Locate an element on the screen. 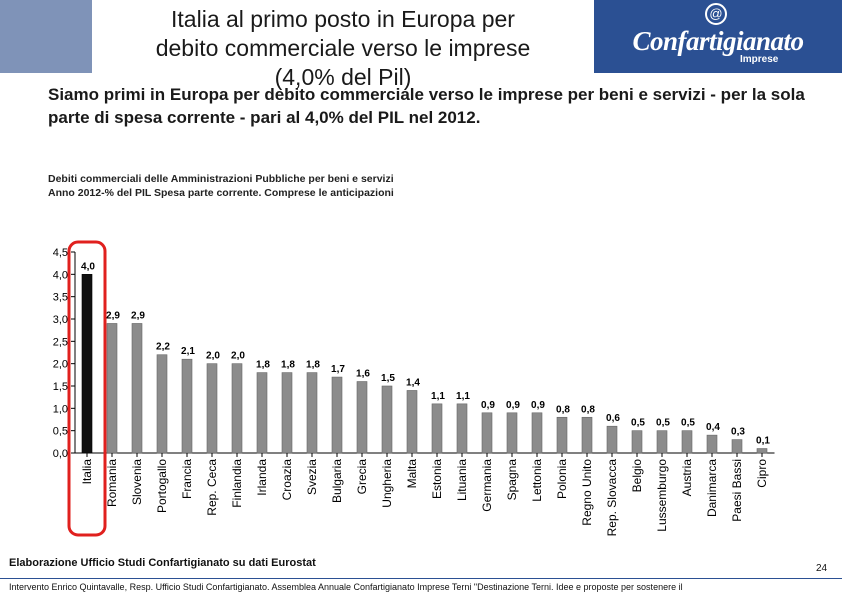 This screenshot has width=842, height=595. category-label: Rep. Ceca is located at coordinates (212, 487).